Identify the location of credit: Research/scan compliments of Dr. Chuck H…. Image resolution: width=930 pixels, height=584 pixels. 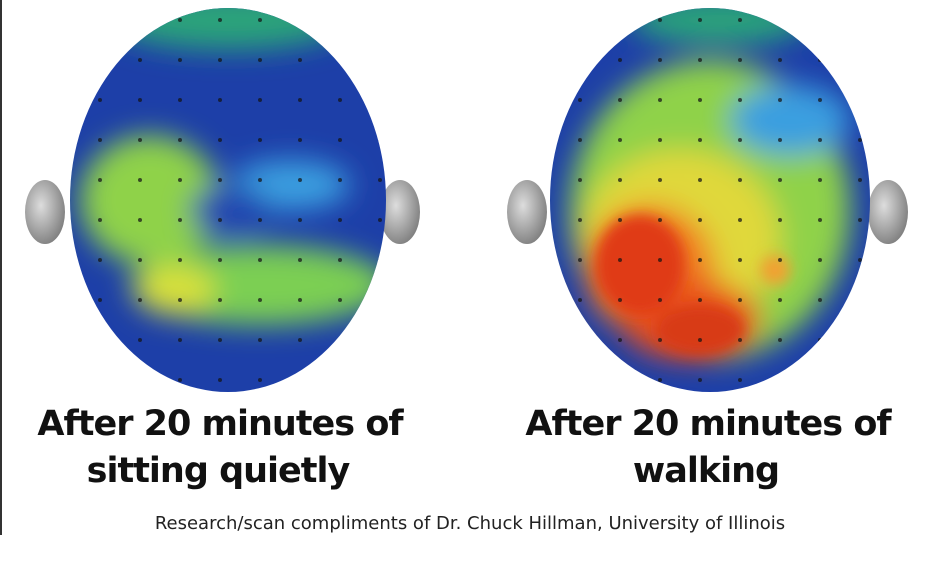
(470, 523).